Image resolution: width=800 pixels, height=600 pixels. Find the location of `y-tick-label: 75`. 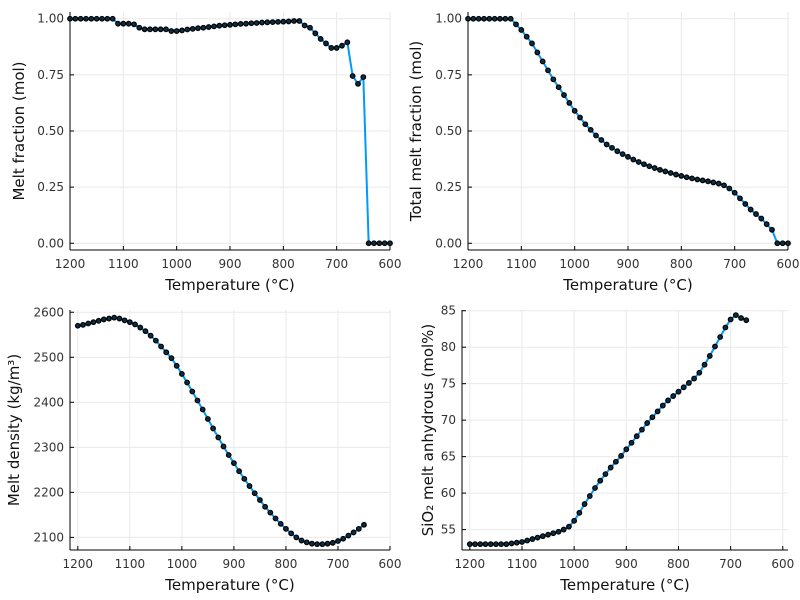

y-tick-label: 75 is located at coordinates (448, 384).